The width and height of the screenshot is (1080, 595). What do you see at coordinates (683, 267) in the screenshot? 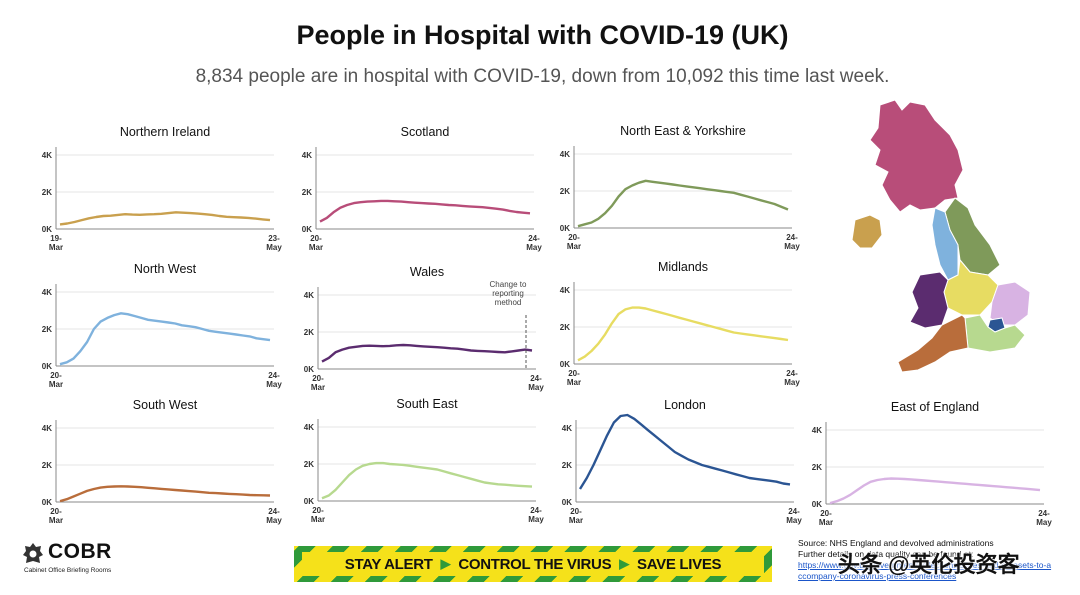
I see `chart-title: Midlands` at bounding box center [683, 267].